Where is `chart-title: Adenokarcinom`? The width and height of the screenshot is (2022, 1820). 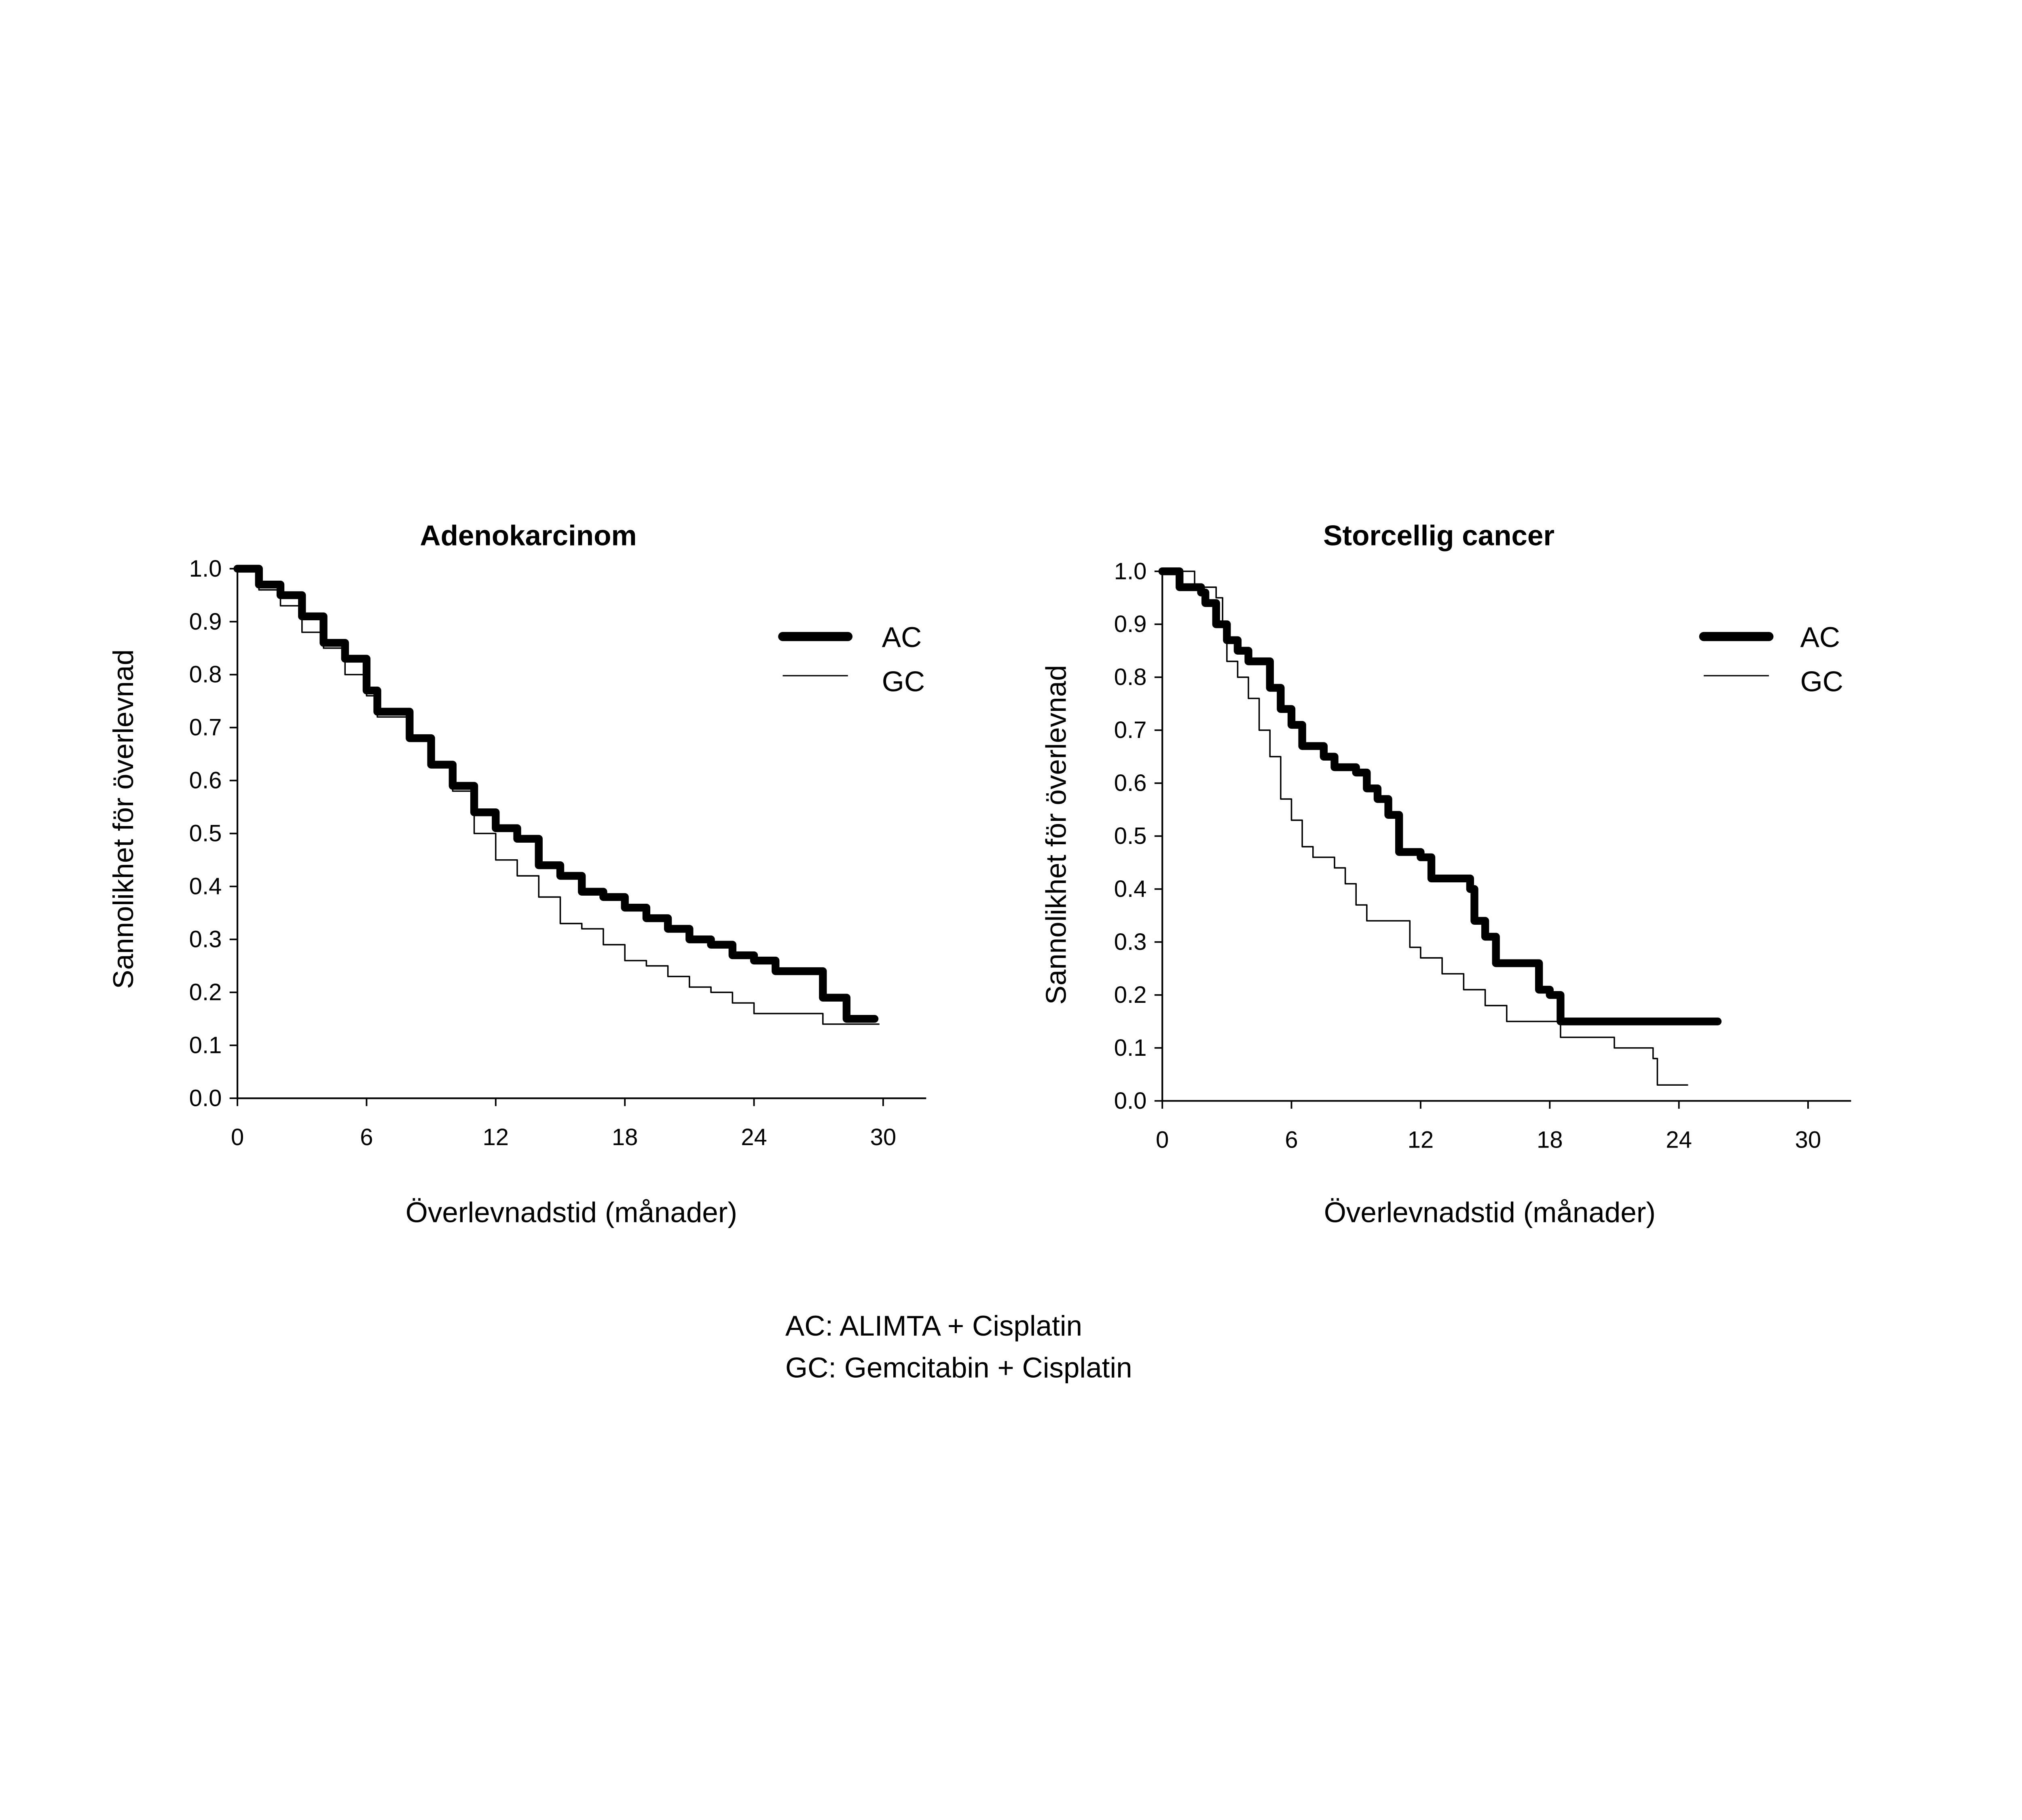 chart-title: Adenokarcinom is located at coordinates (528, 536).